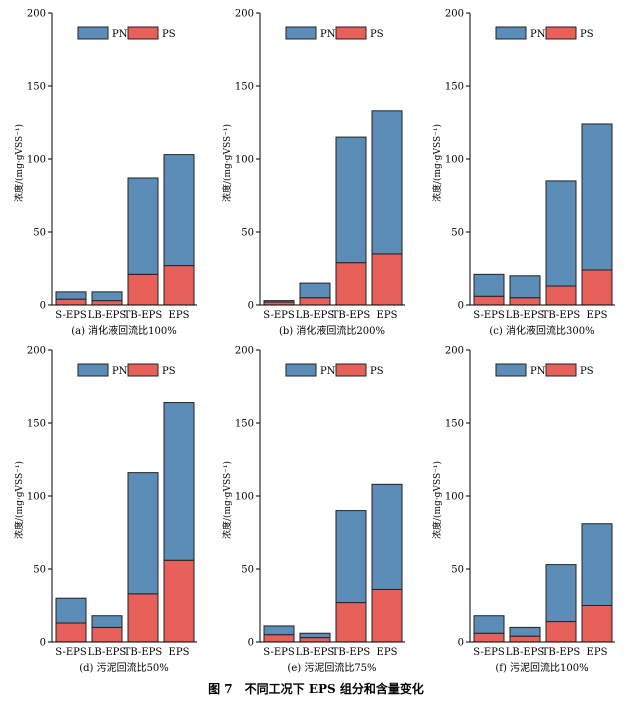  What do you see at coordinates (316, 689) in the screenshot?
I see `figure-caption: 图 7 不同工况下 EPS 组分和含量变化` at bounding box center [316, 689].